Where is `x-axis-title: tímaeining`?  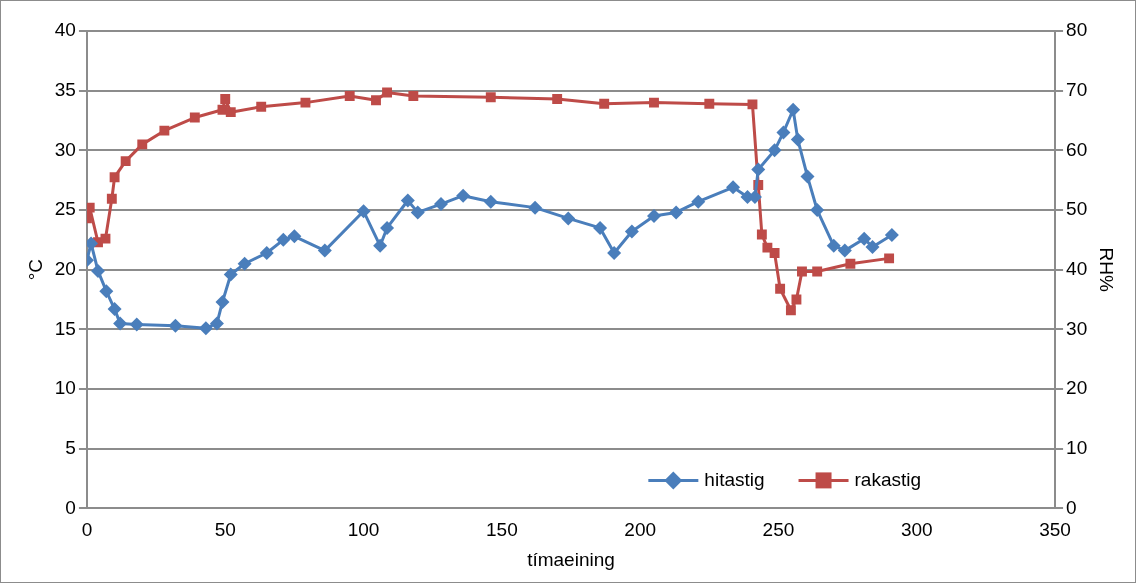 x-axis-title: tímaeining is located at coordinates (571, 559).